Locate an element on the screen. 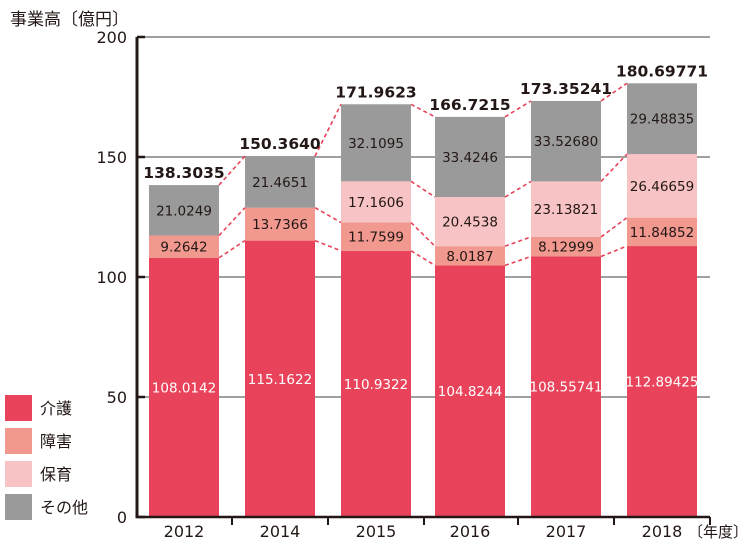 This screenshot has height=545, width=750. legend-swatch-その他 is located at coordinates (18, 507).